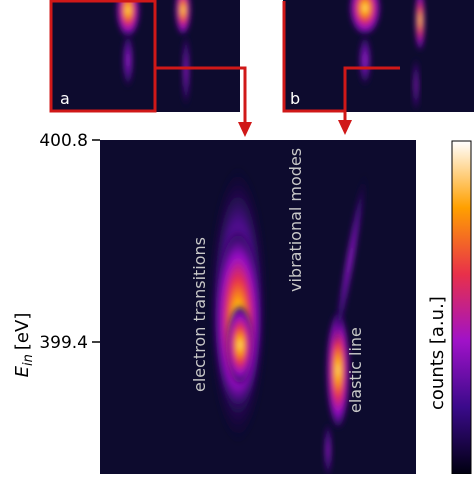 This screenshot has width=474, height=478. What do you see at coordinates (437, 353) in the screenshot?
I see `colorbar-label: counts [a.u.]` at bounding box center [437, 353].